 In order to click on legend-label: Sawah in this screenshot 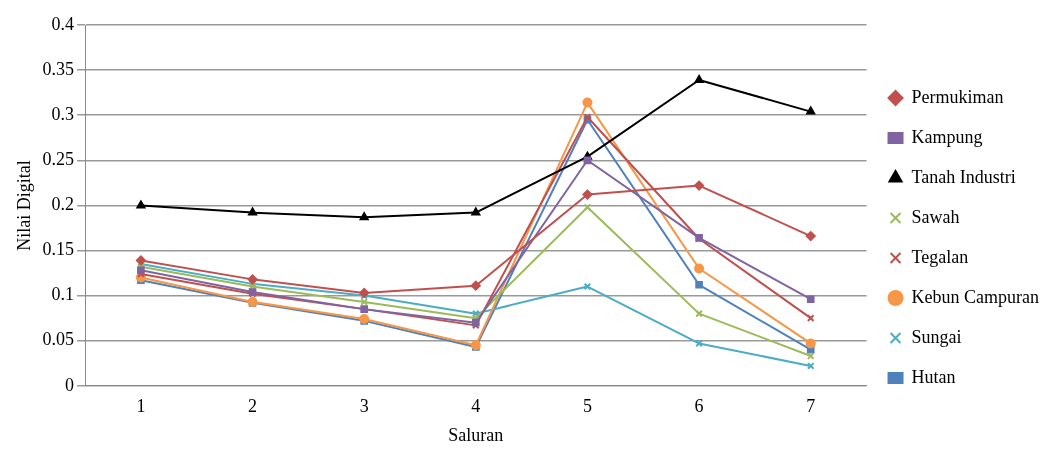, I will do `click(935, 216)`.